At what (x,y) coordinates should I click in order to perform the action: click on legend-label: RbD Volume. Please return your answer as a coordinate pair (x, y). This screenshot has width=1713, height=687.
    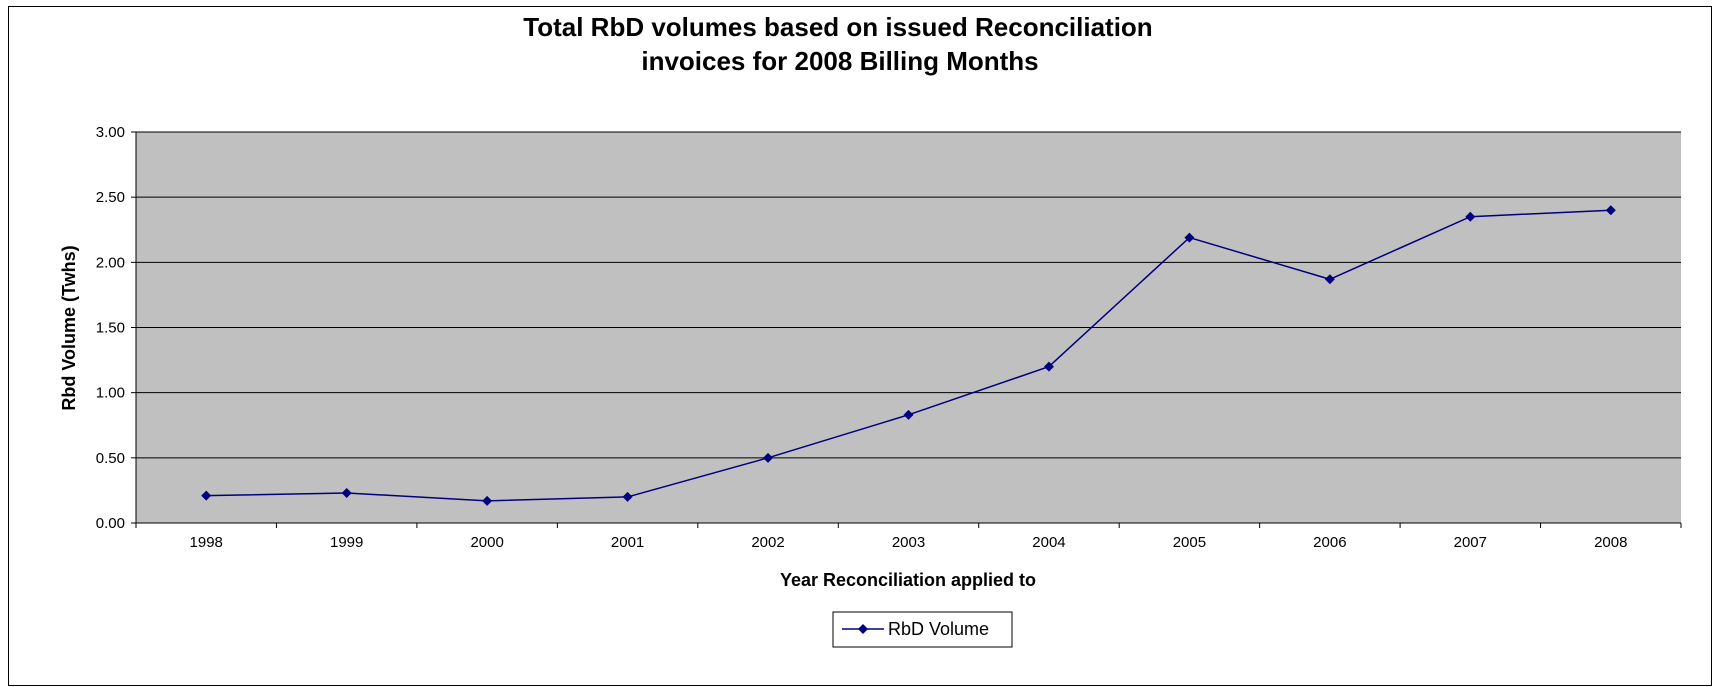
    Looking at the image, I should click on (938, 629).